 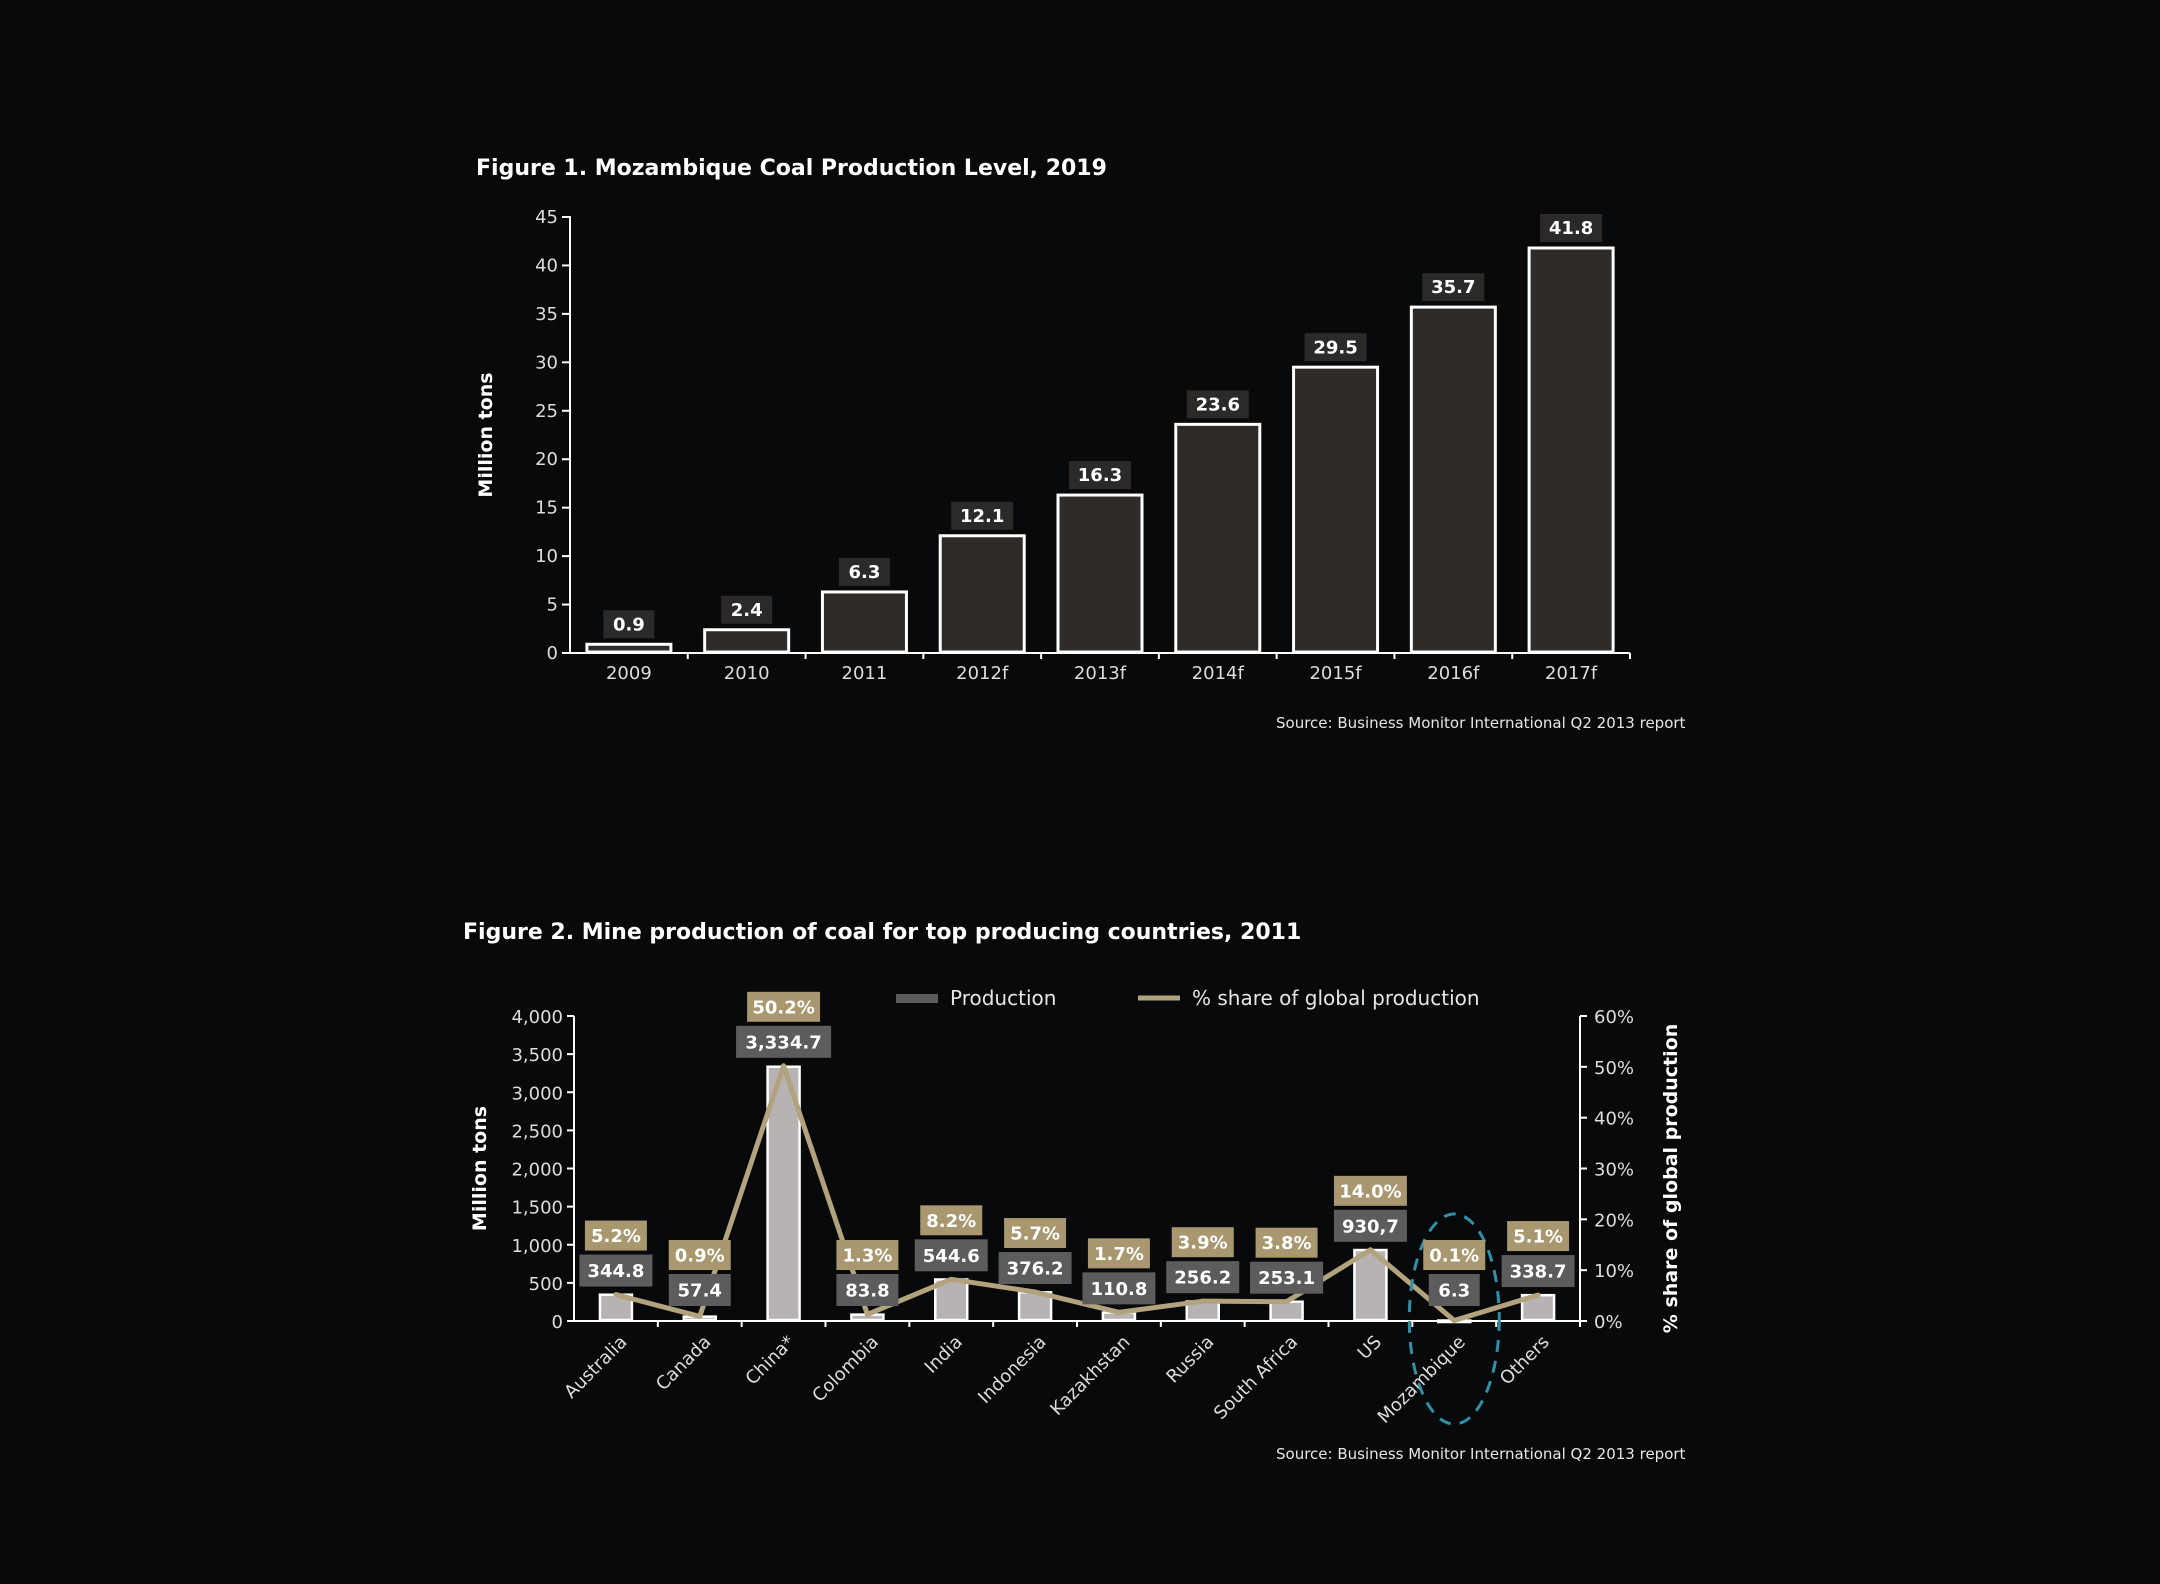 I want to click on figure1-value-label: 0.9, so click(x=629, y=624).